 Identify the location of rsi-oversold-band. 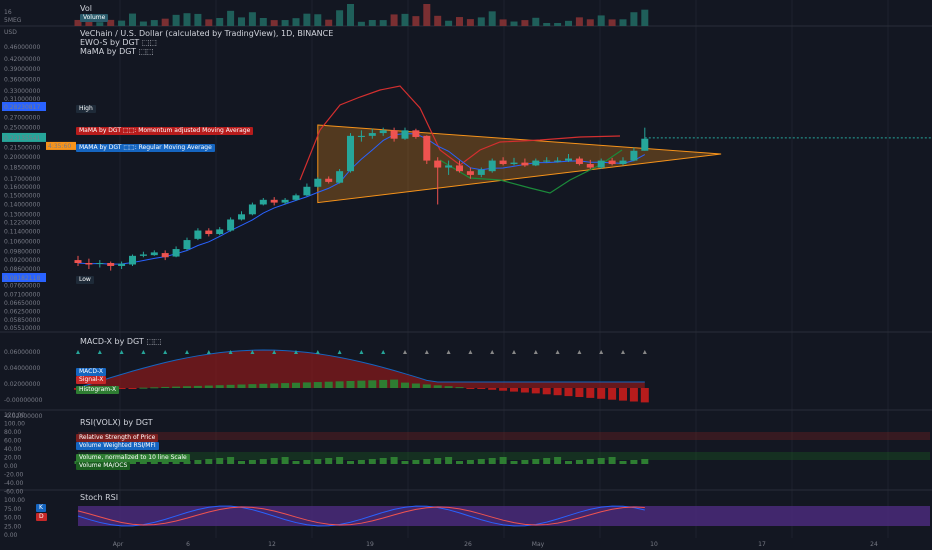
(504, 456).